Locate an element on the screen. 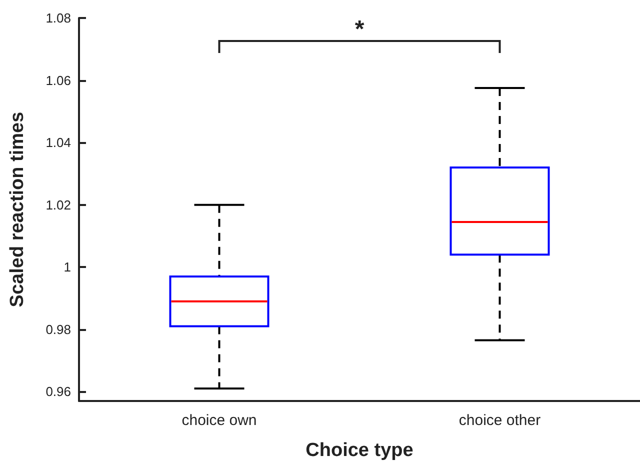 Image resolution: width=640 pixels, height=465 pixels. y-tick-label: 1.04 is located at coordinates (58, 142).